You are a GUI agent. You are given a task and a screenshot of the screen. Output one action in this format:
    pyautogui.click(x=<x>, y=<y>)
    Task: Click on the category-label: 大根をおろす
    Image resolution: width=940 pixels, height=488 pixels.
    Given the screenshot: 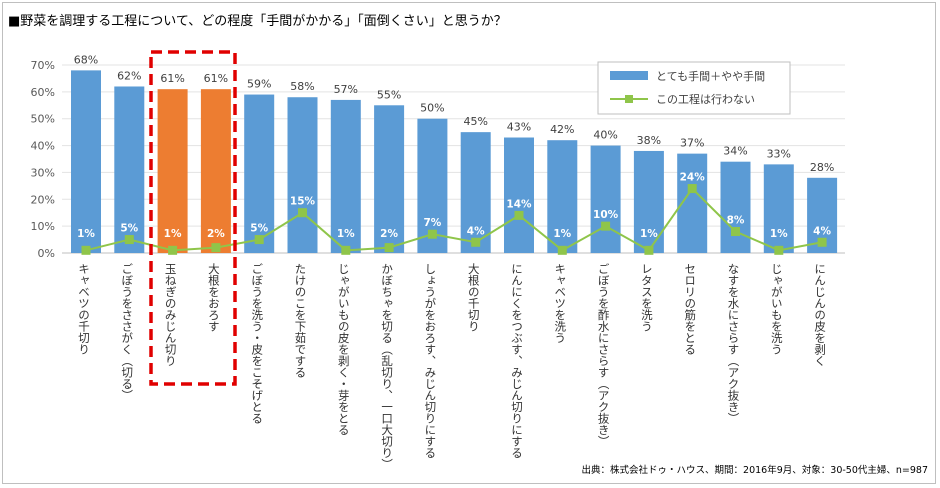 What is the action you would take?
    pyautogui.click(x=214, y=297)
    